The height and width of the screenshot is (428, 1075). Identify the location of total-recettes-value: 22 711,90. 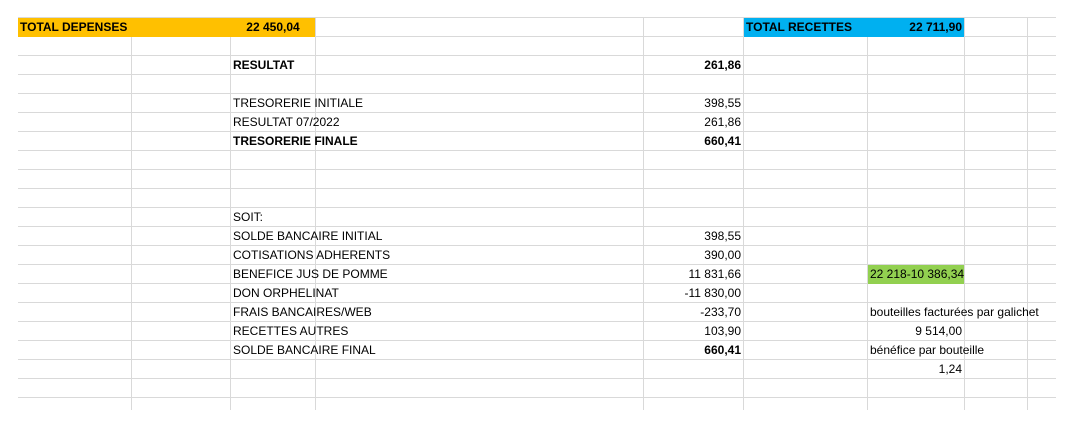
(915, 27).